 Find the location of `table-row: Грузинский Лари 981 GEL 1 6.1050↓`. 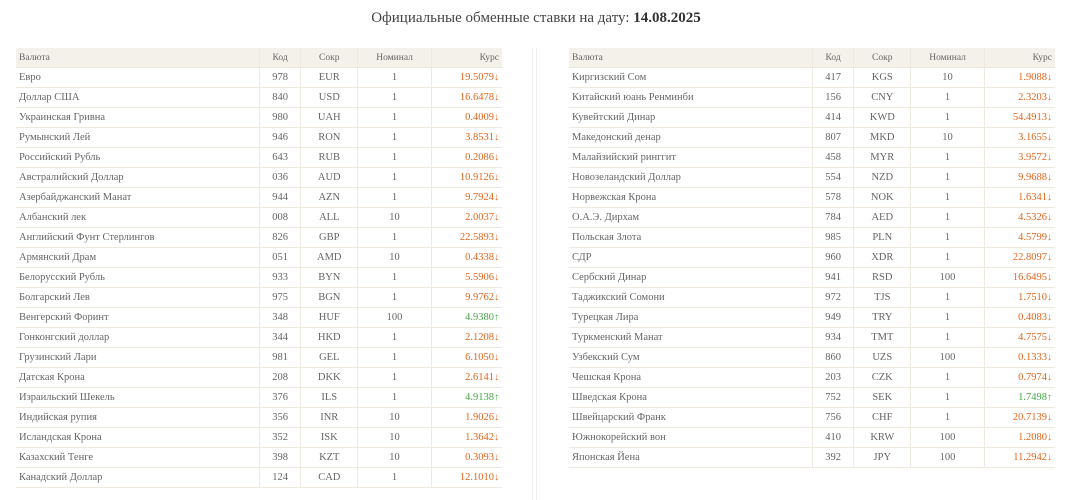

table-row: Грузинский Лари 981 GEL 1 6.1050↓ is located at coordinates (259, 357).